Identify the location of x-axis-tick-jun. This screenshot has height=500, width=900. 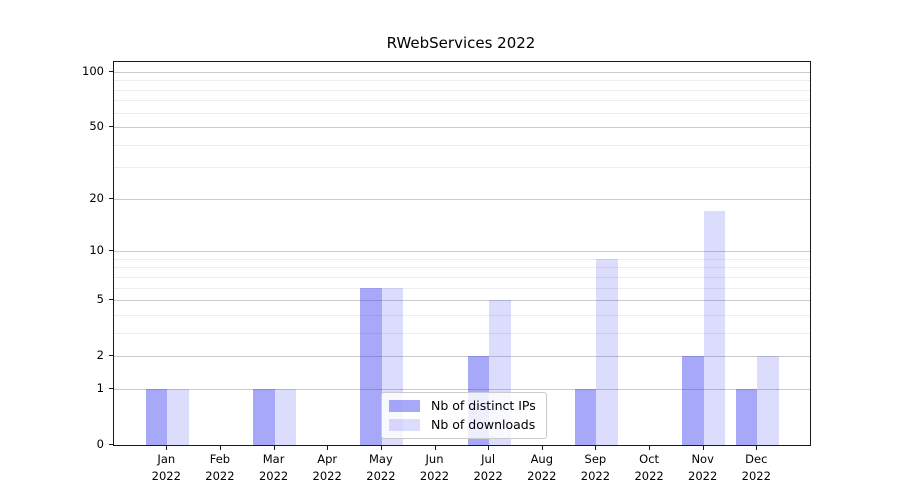
(435, 448).